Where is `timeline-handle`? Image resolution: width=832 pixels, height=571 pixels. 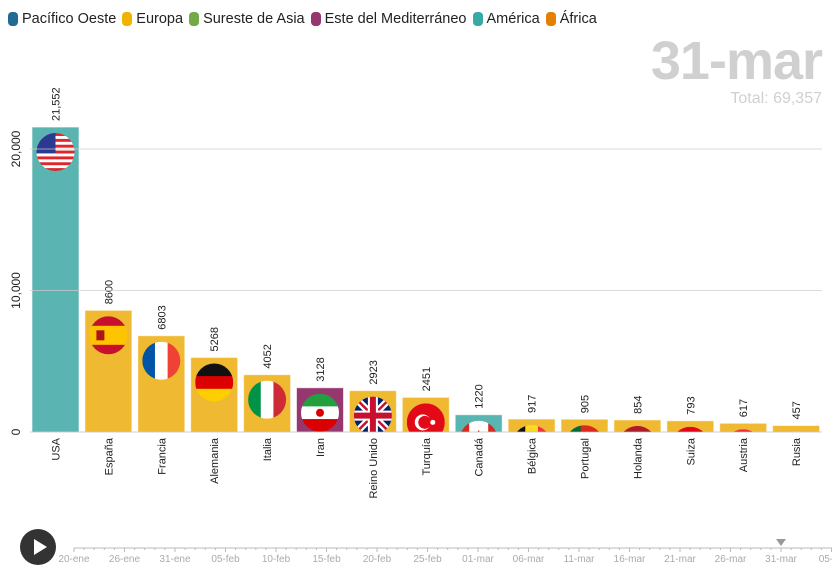 timeline-handle is located at coordinates (781, 542).